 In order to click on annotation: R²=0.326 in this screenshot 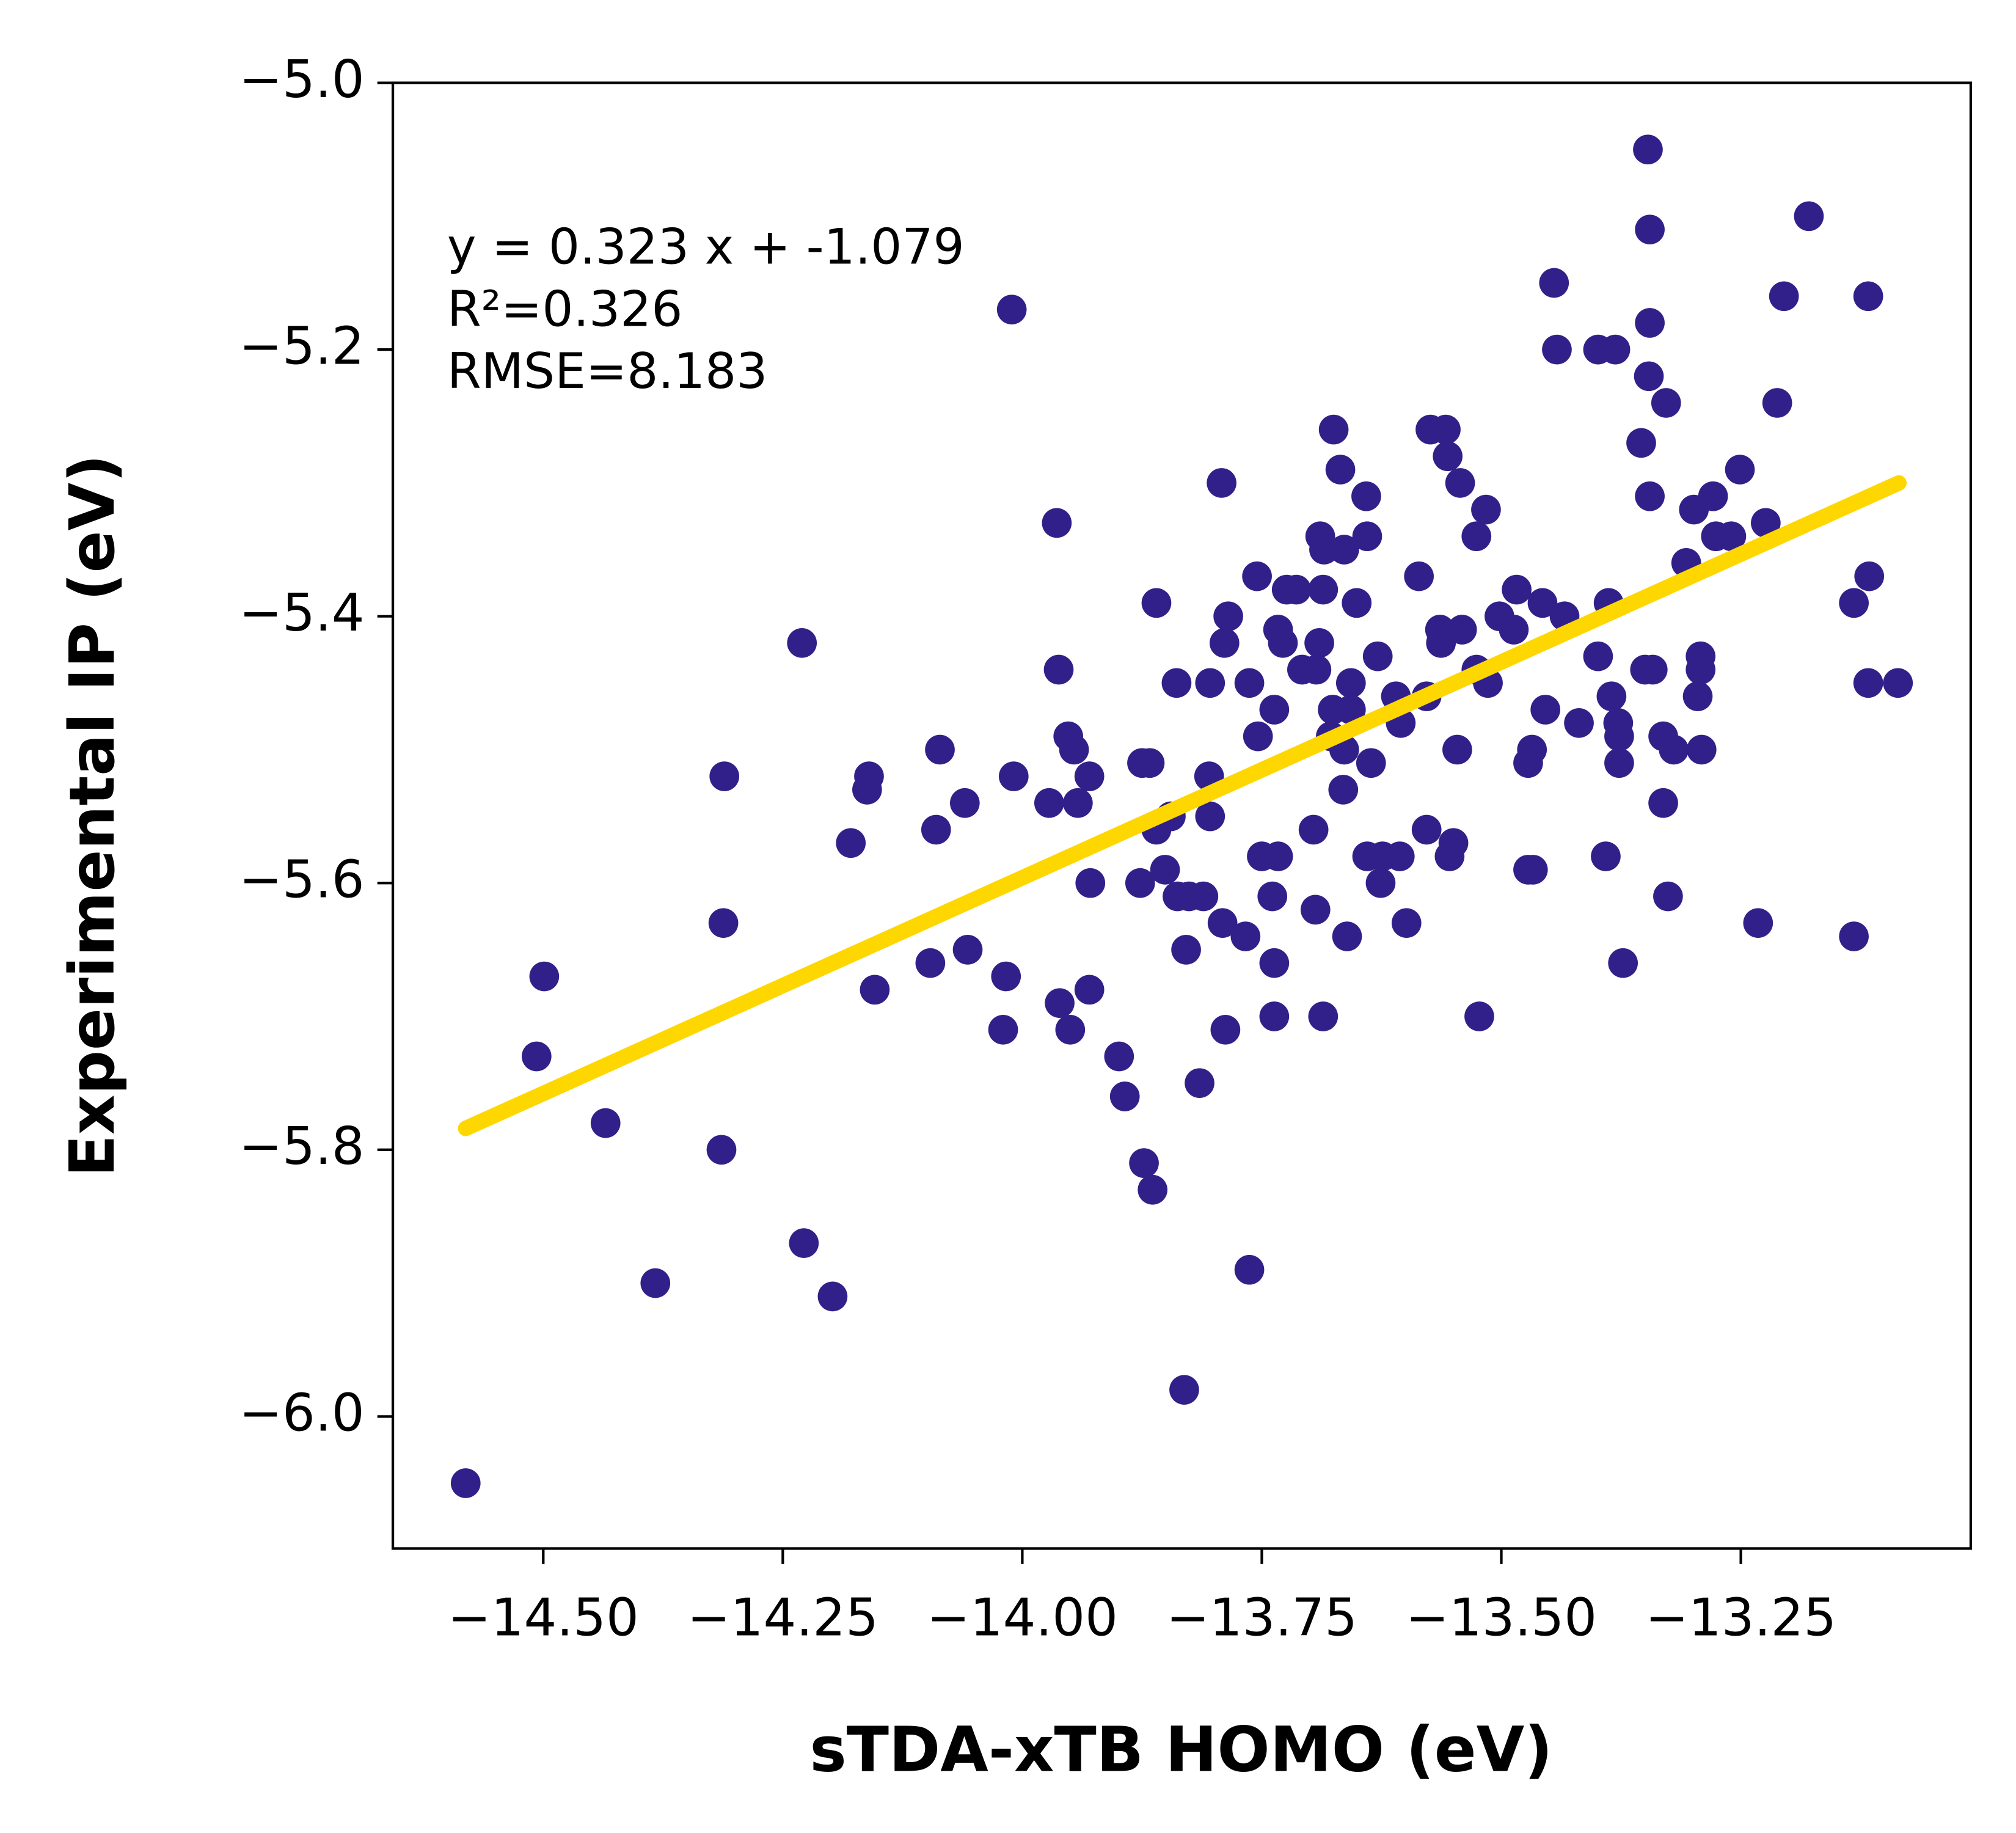, I will do `click(565, 308)`.